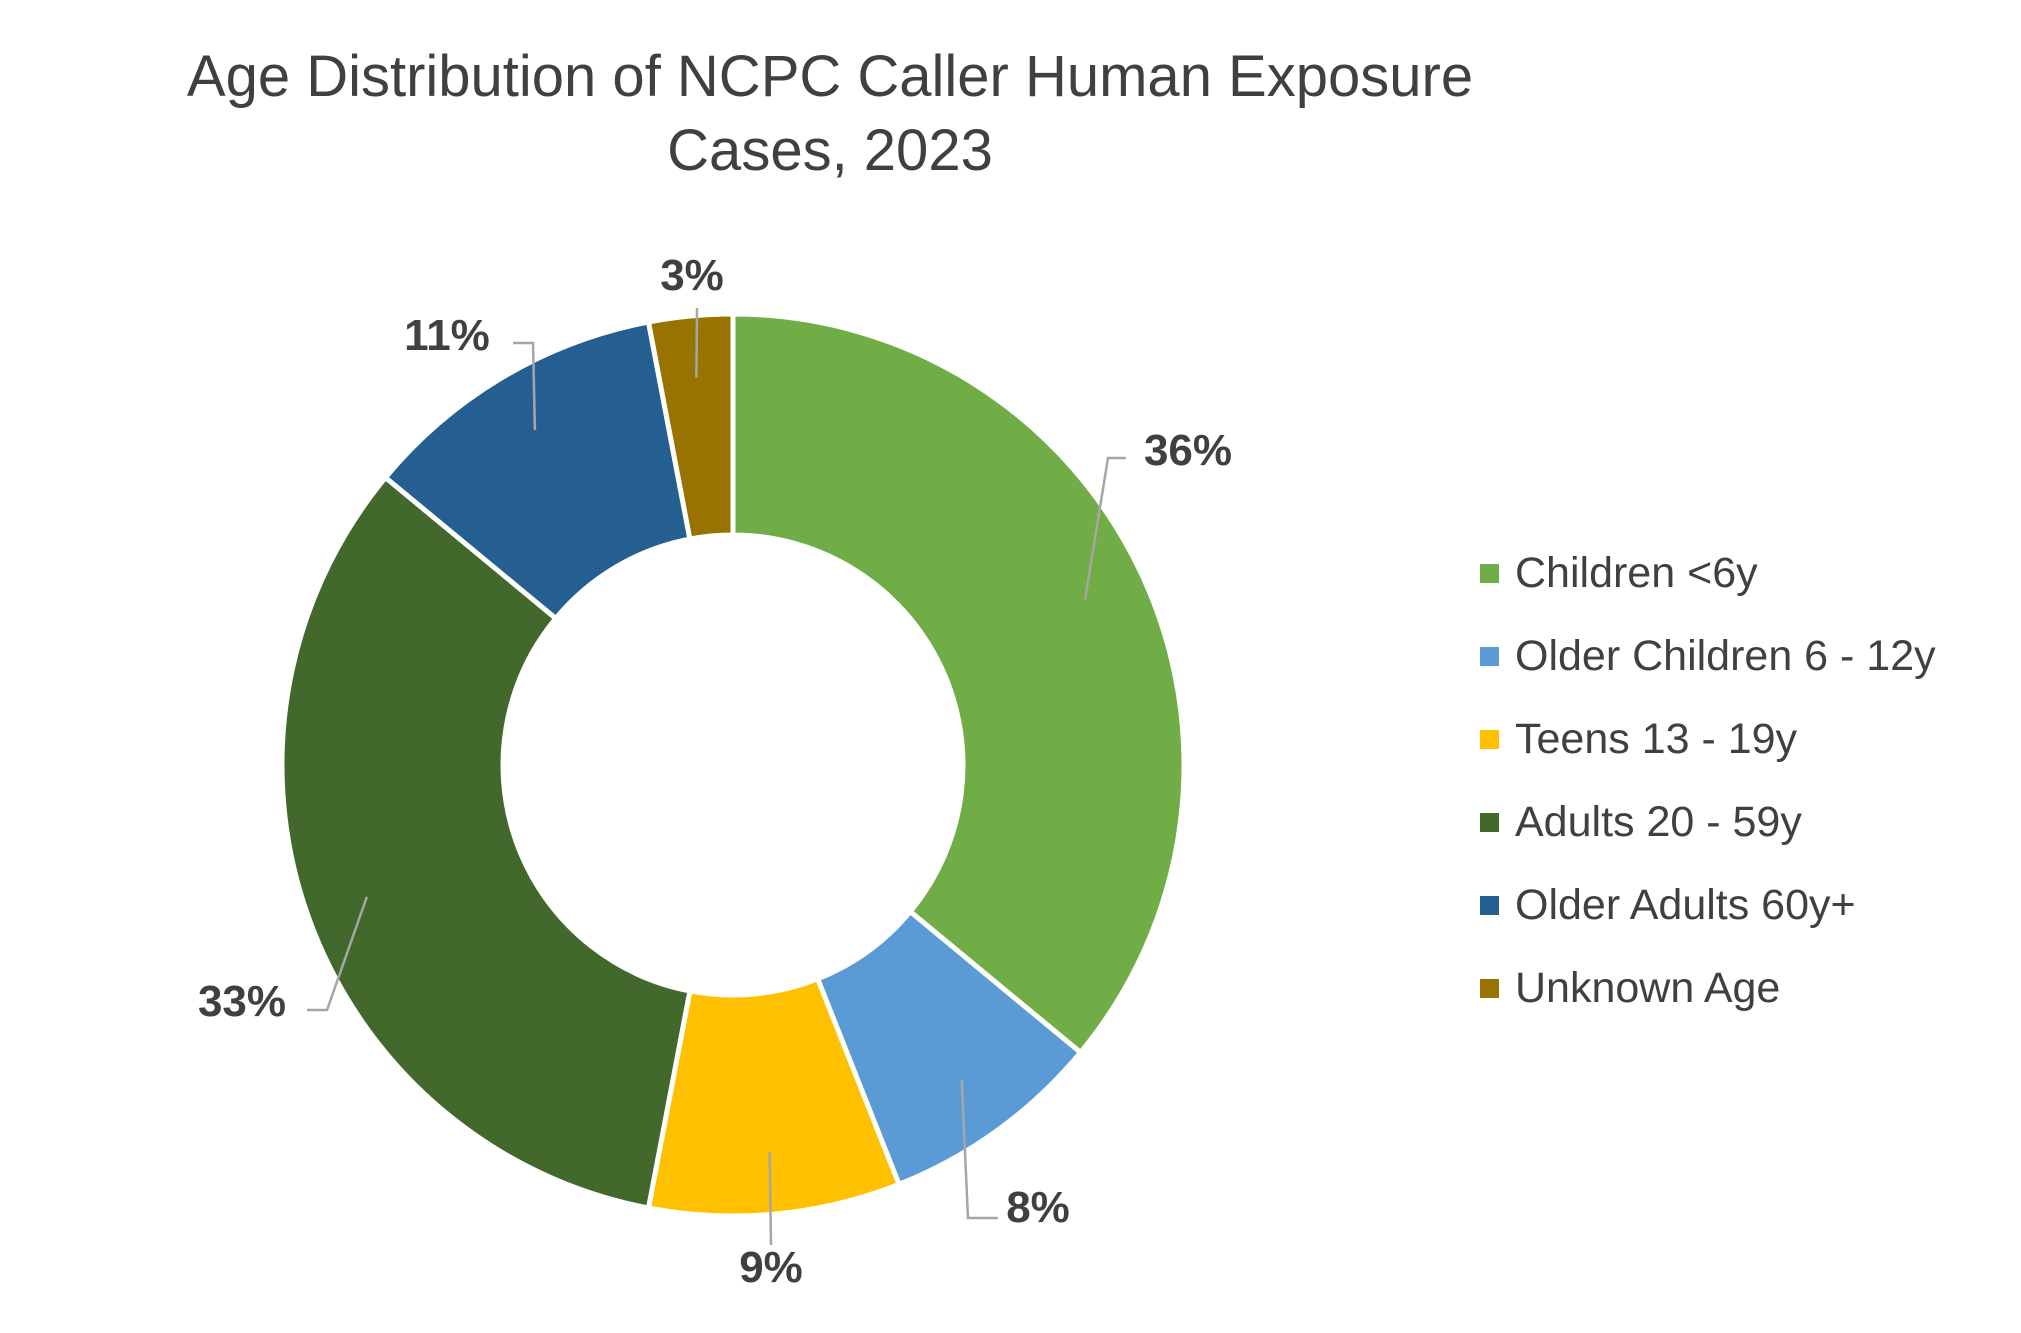 The width and height of the screenshot is (2021, 1333). Describe the element at coordinates (692, 275) in the screenshot. I see `data-label-6: 3%` at that location.